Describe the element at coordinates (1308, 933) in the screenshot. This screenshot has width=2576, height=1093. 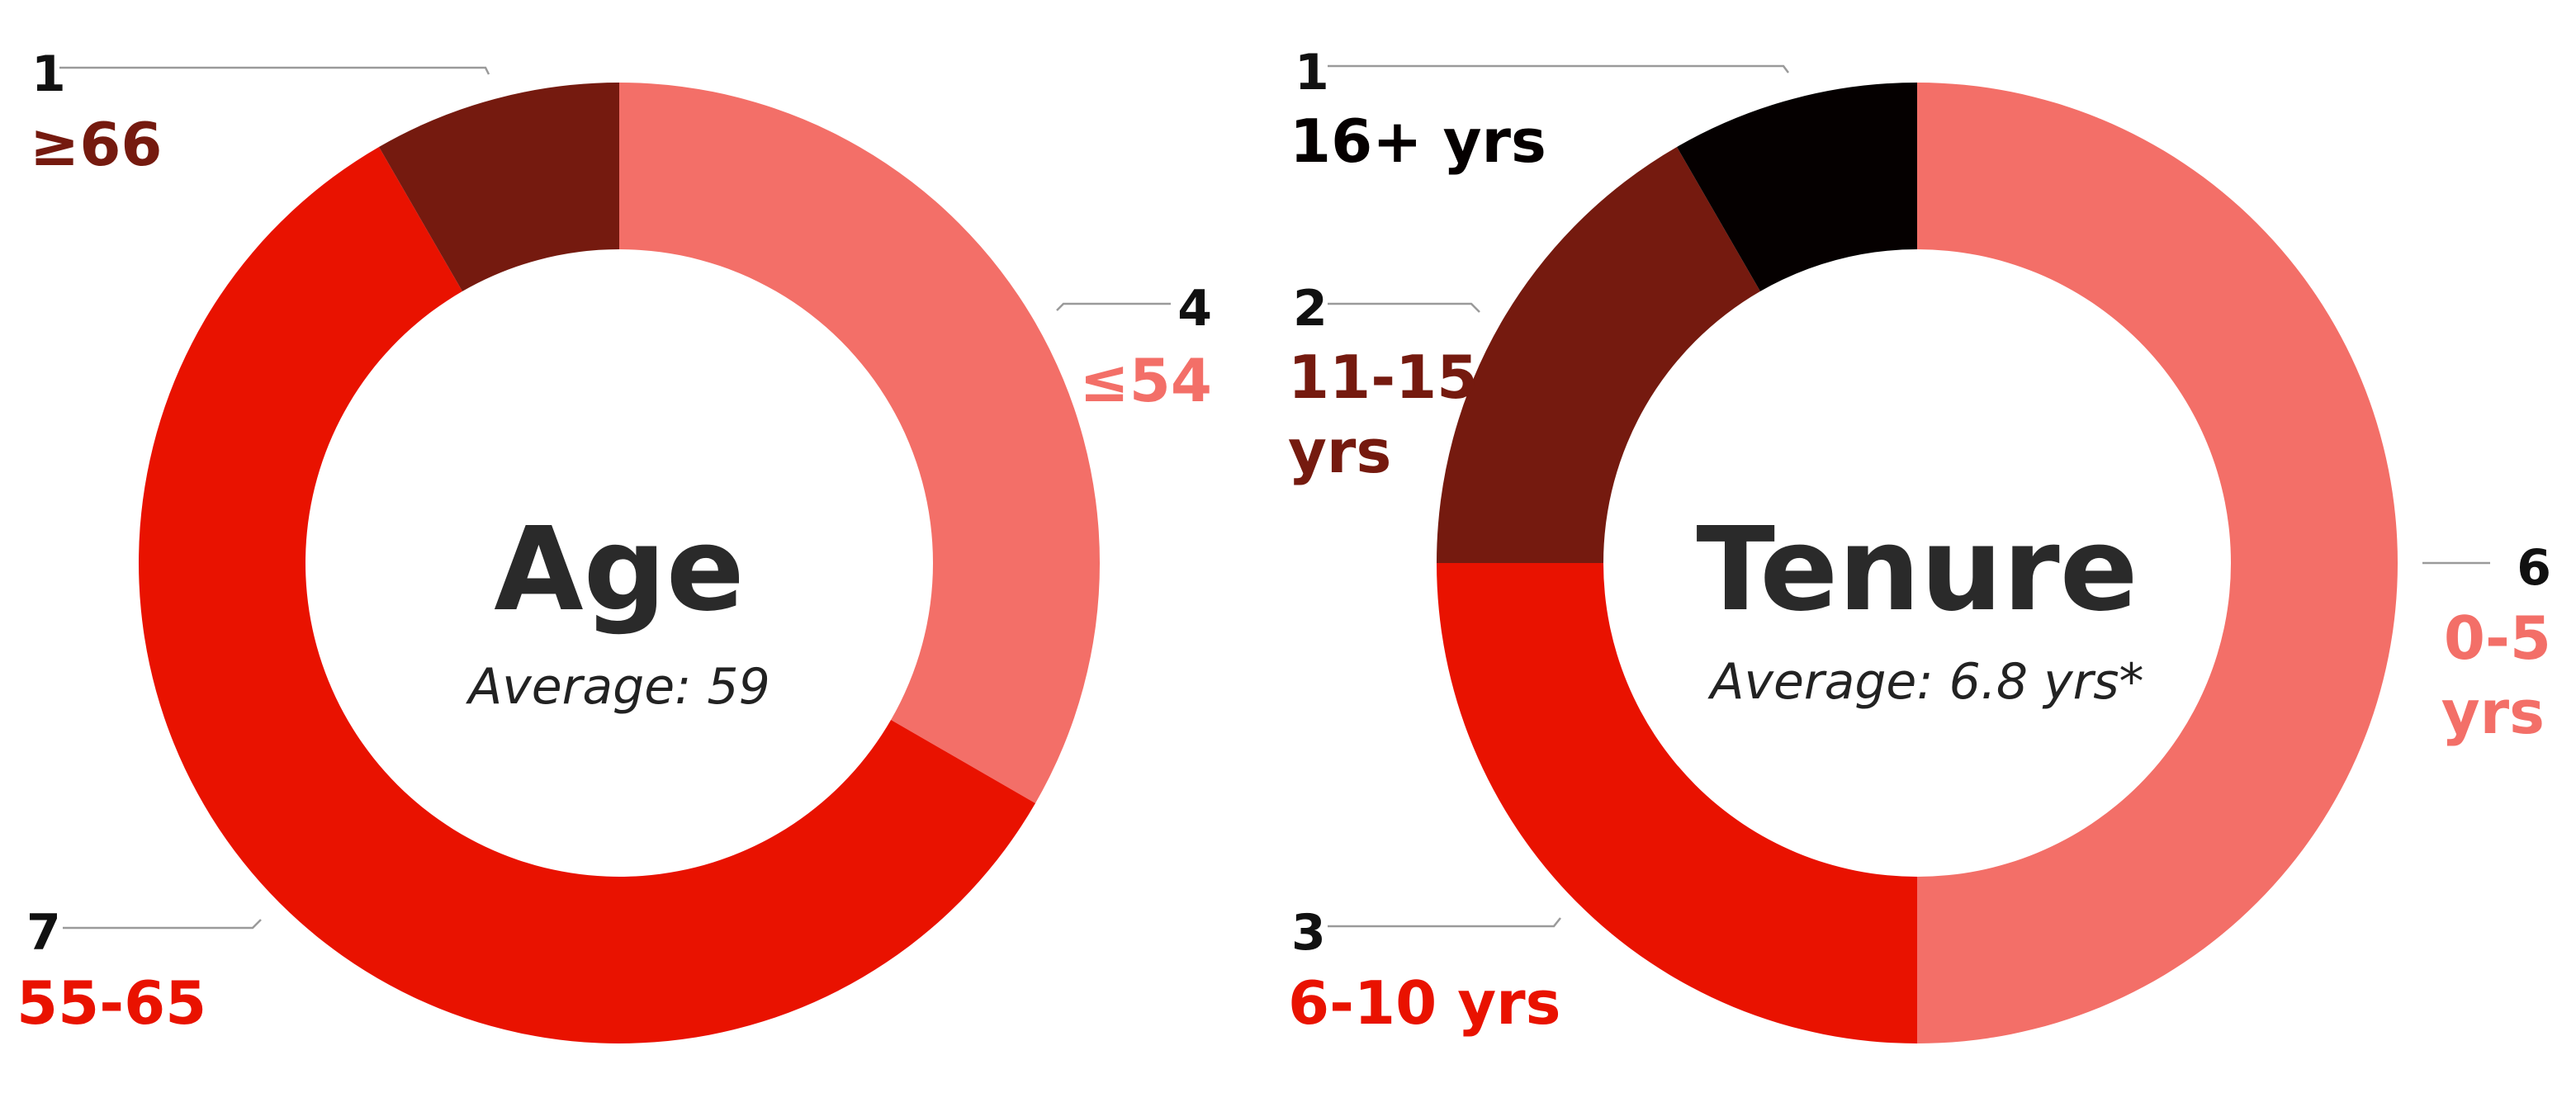
I see `tenure-6-10-count: 3` at that location.